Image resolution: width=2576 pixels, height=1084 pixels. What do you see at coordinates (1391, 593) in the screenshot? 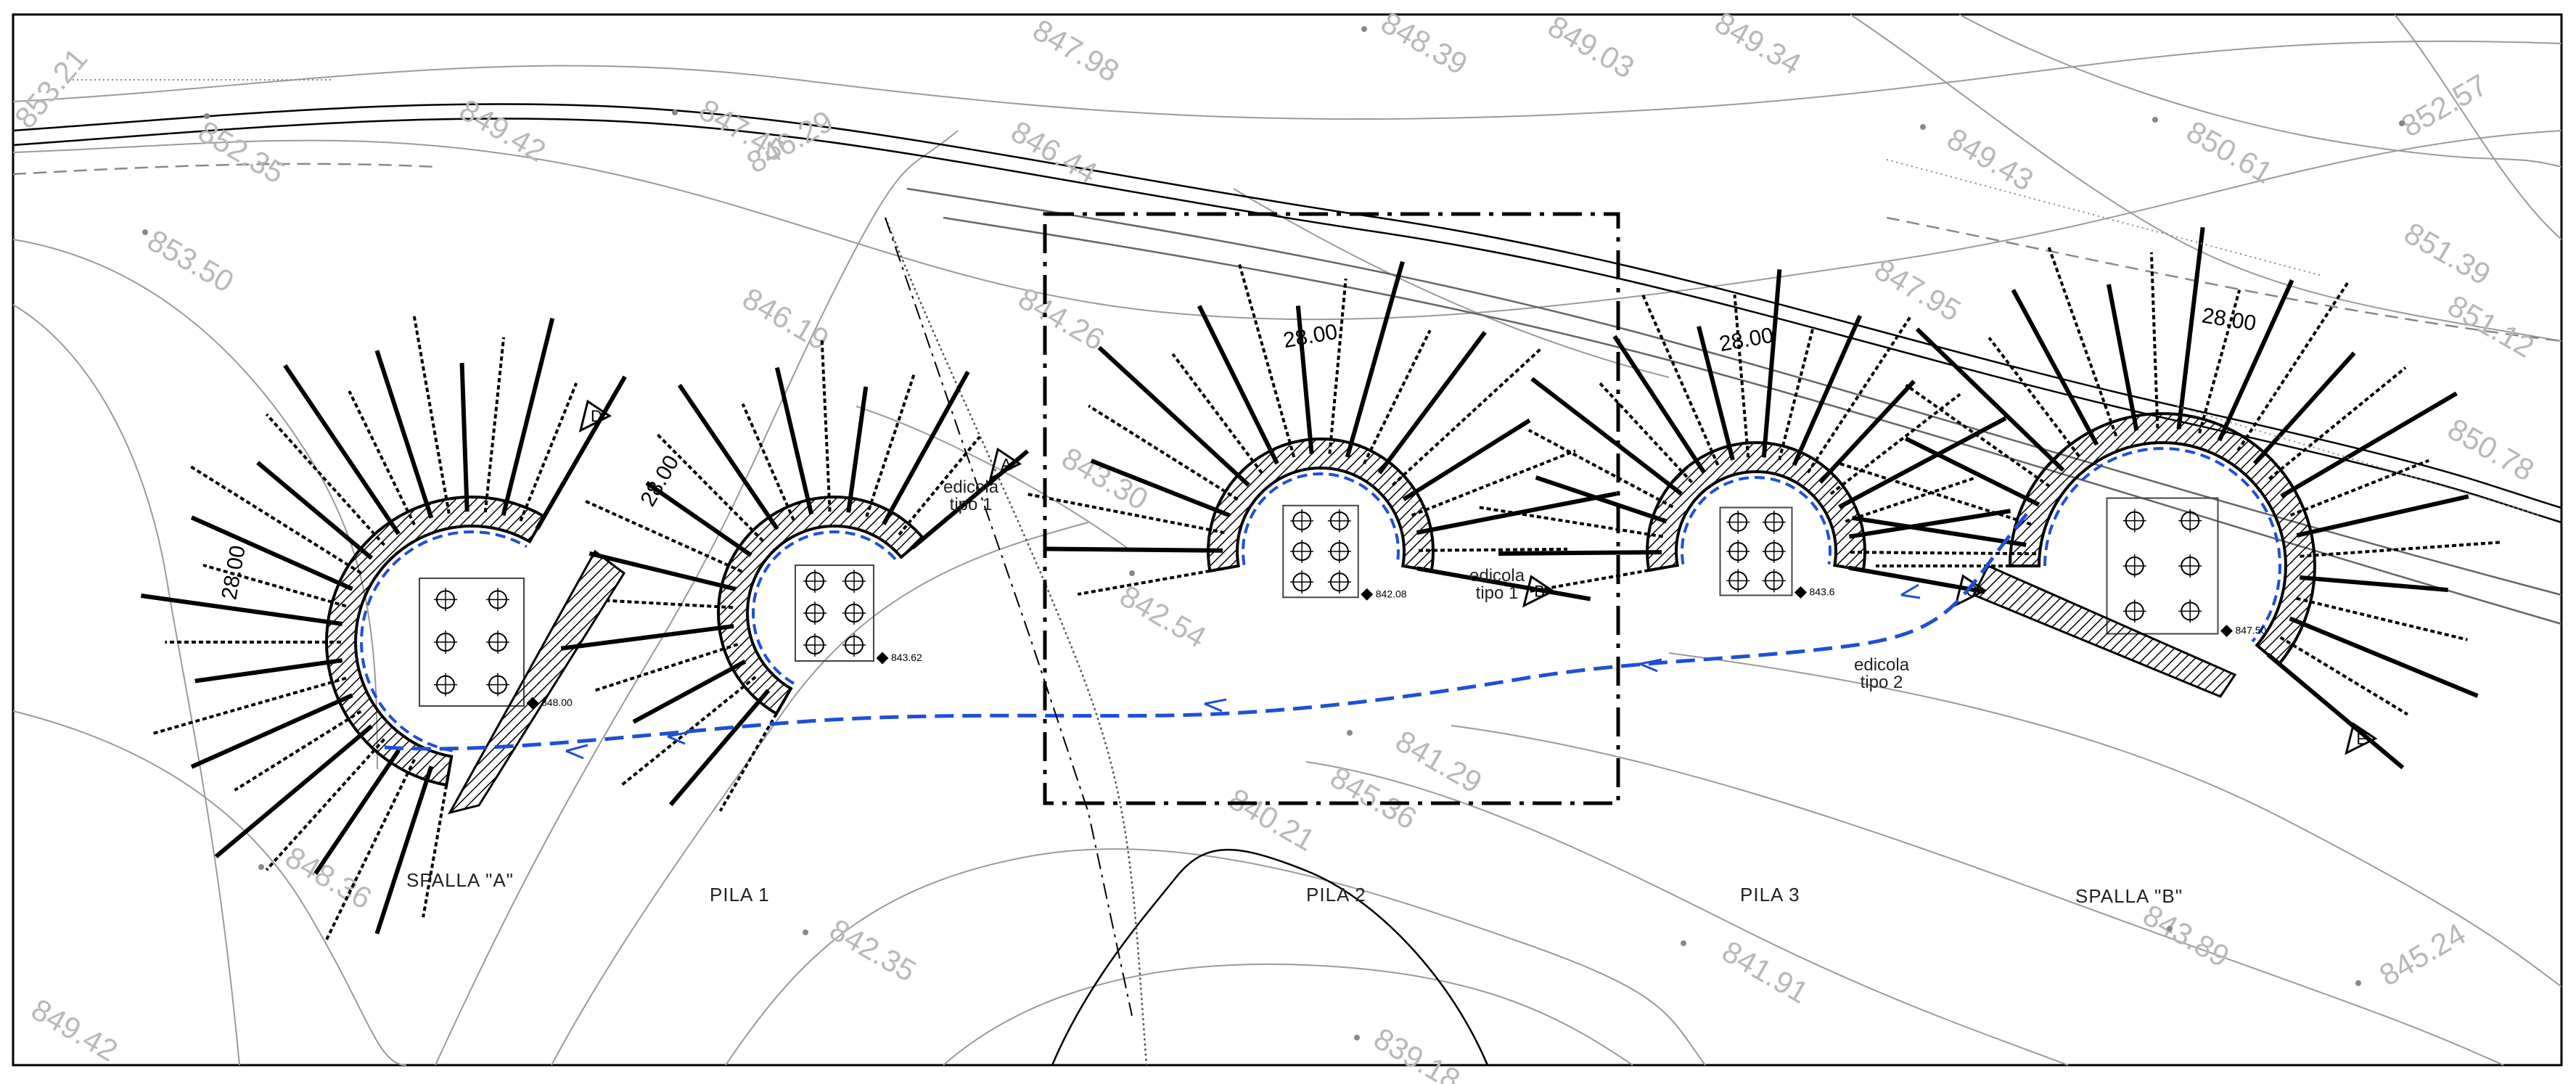
I see `spot-elevation: 842.08` at bounding box center [1391, 593].